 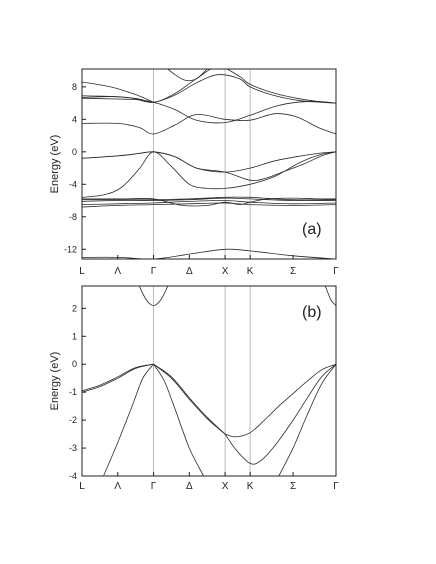 What do you see at coordinates (73, 448) in the screenshot?
I see `y-tick-label: -3` at bounding box center [73, 448].